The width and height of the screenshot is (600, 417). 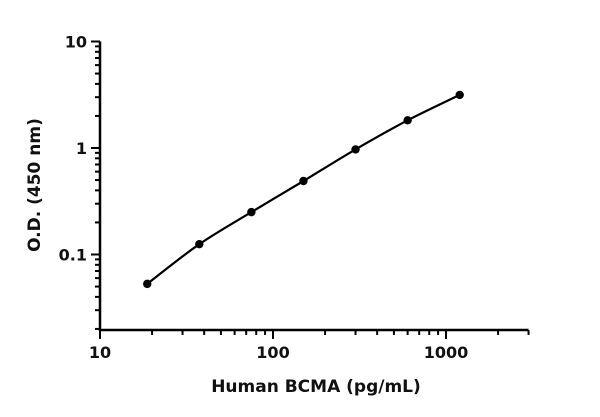 What do you see at coordinates (80, 182) in the screenshot?
I see `y-axis: 0.1 1 10` at bounding box center [80, 182].